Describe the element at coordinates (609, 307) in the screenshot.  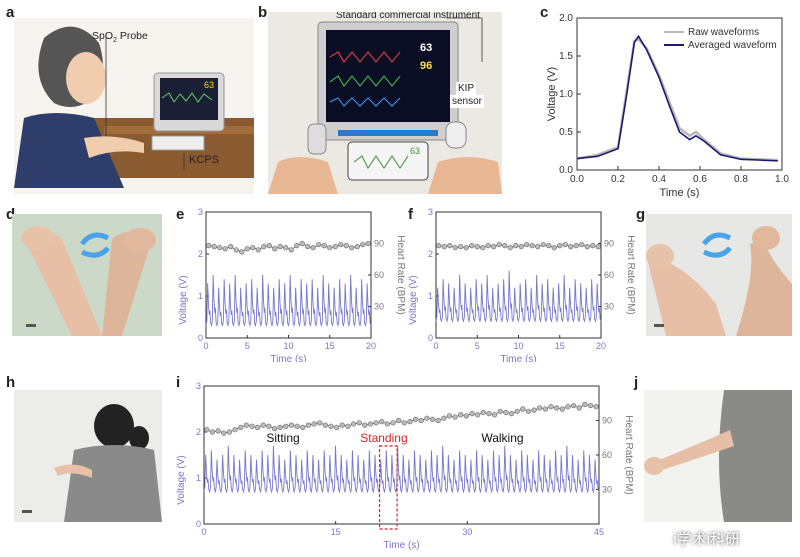
I see `y-right-tick-label: 30` at that location.